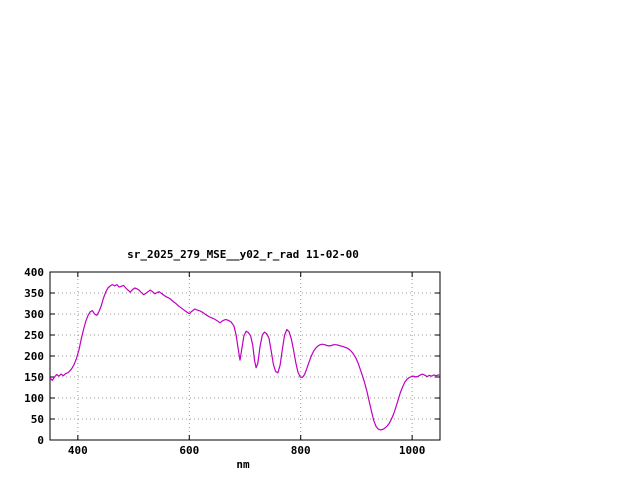 Image resolution: width=640 pixels, height=480 pixels. What do you see at coordinates (34, 335) in the screenshot?
I see `y-tick-label: 250` at bounding box center [34, 335].